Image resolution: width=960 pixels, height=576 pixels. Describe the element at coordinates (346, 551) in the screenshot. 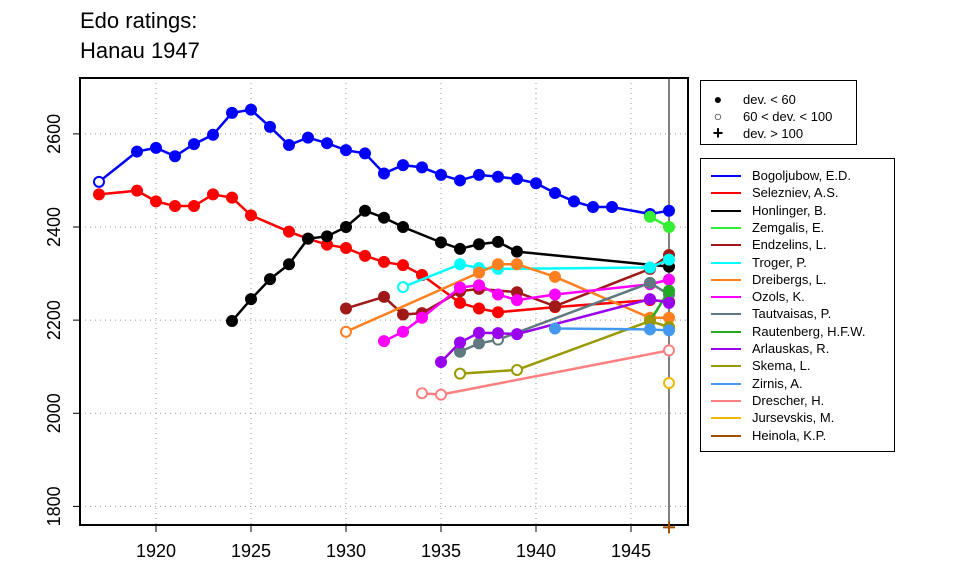

I see `x-tick-label: 1930` at that location.